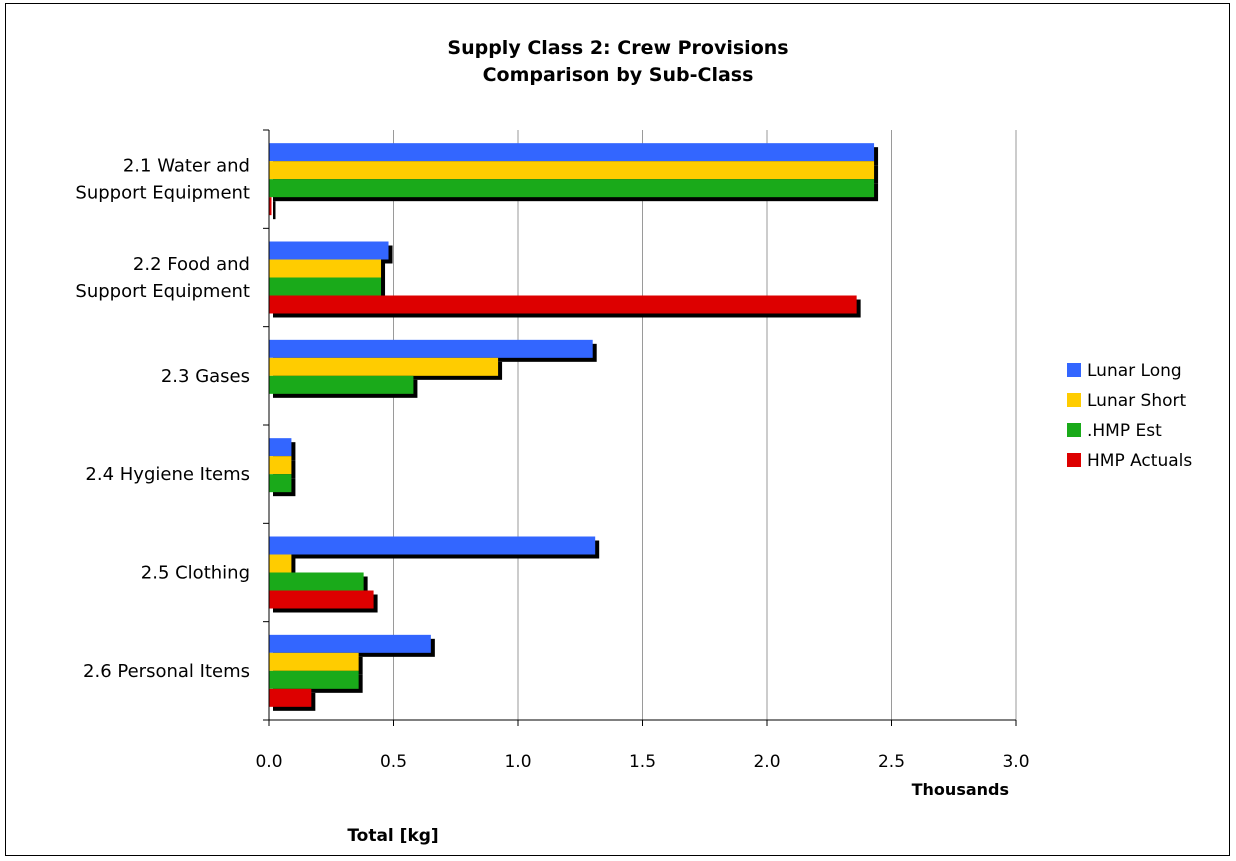 Image resolution: width=1236 pixels, height=861 pixels. I want to click on category-label-line: 2.5 Clothing, so click(195, 573).